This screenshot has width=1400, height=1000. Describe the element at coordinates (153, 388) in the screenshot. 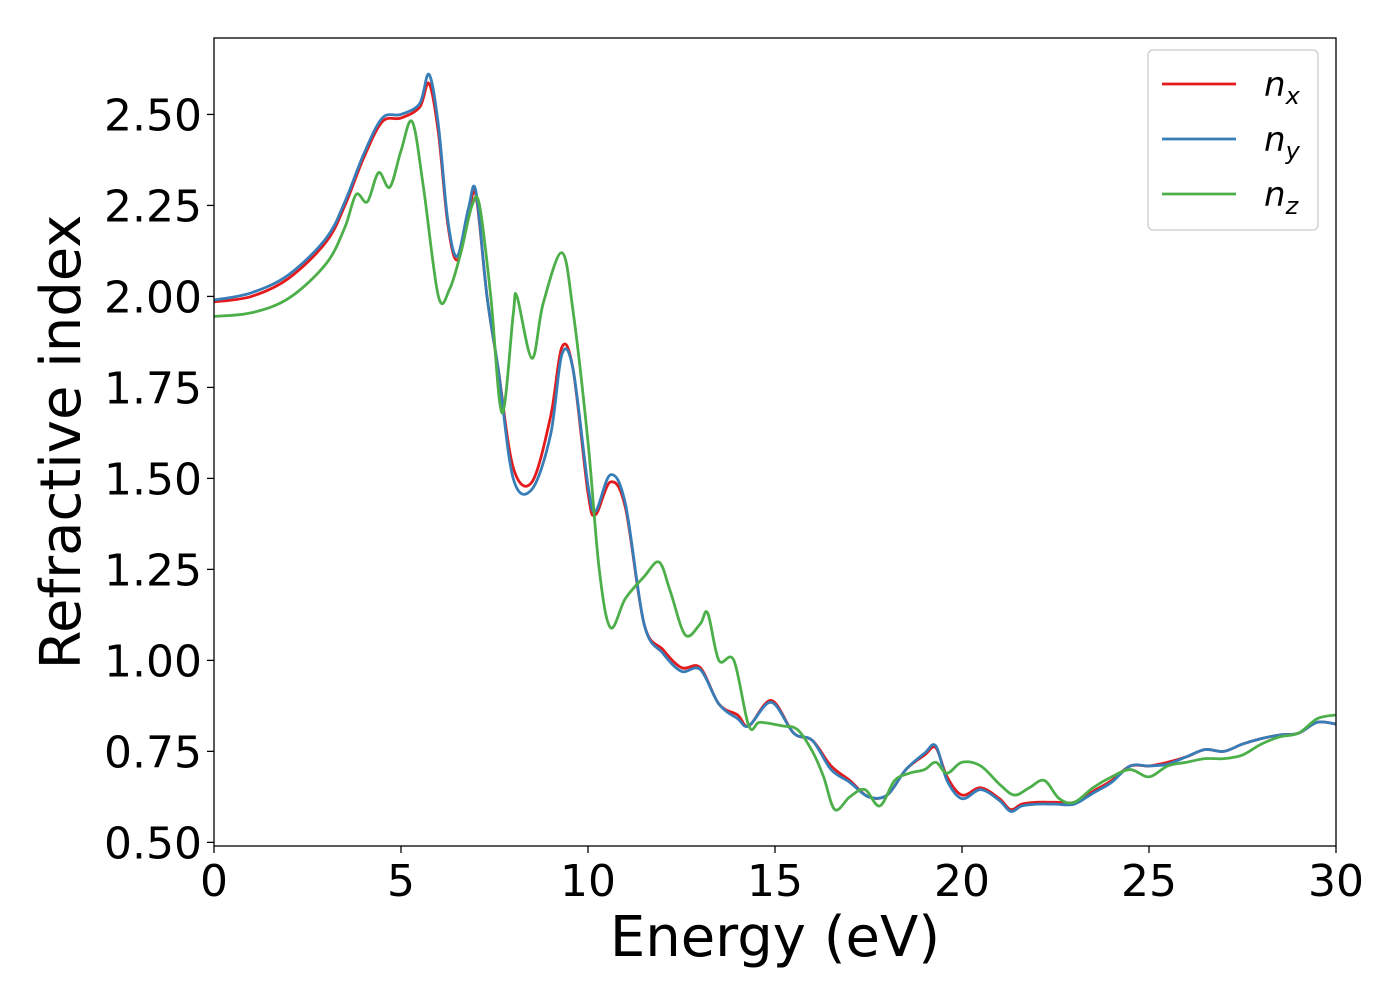

I see `y-tick-label: 1.75` at that location.